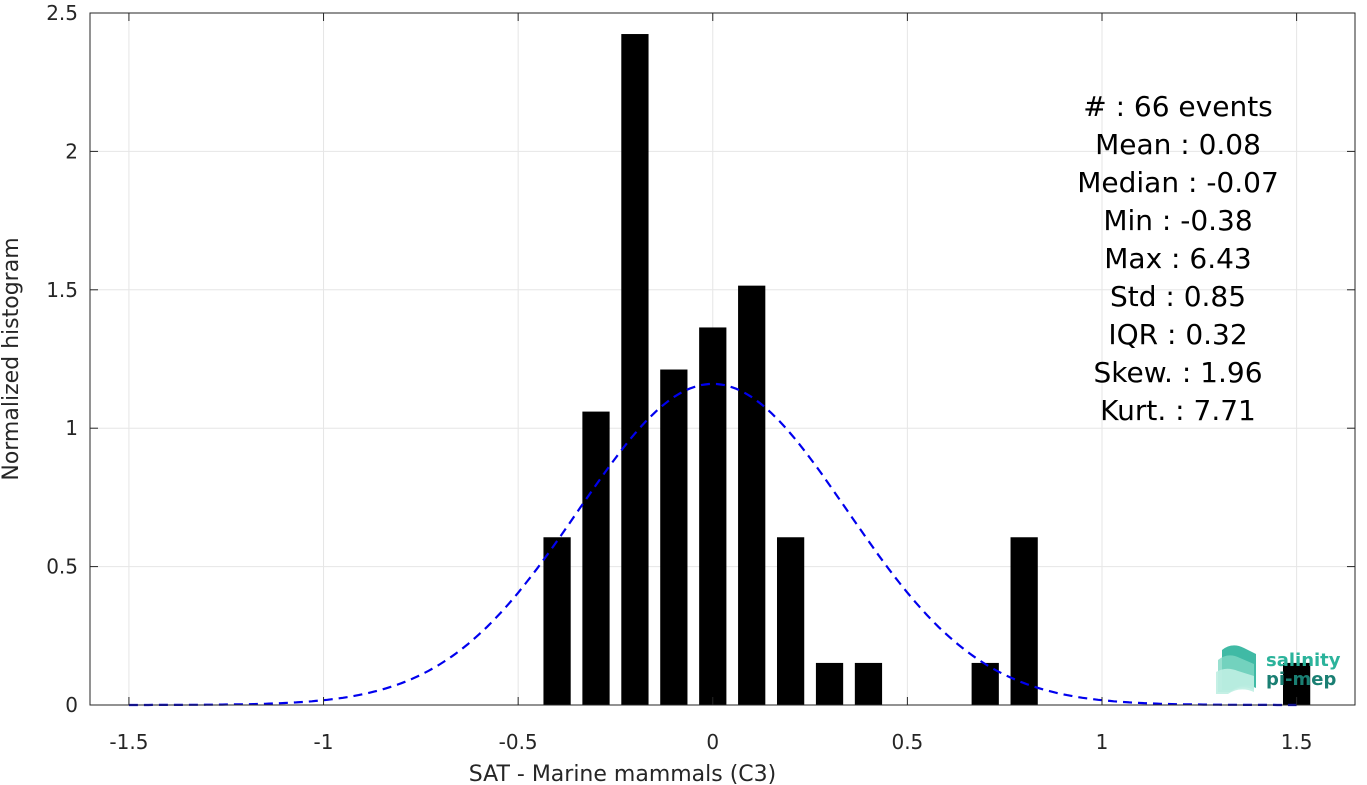 The height and width of the screenshot is (785, 1367). Describe the element at coordinates (1133, 144) in the screenshot. I see `stat-label: Mean` at that location.